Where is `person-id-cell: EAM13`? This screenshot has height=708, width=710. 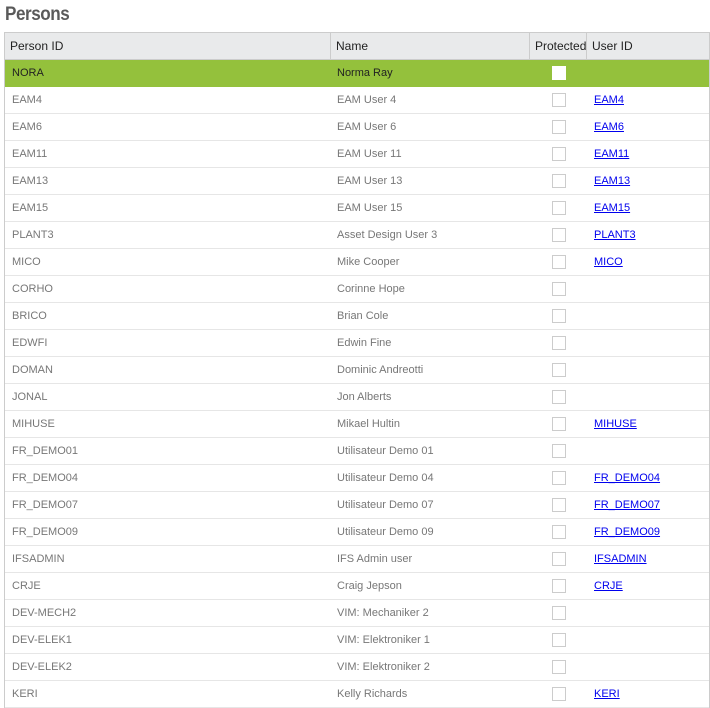 person-id-cell: EAM13 is located at coordinates (30, 181).